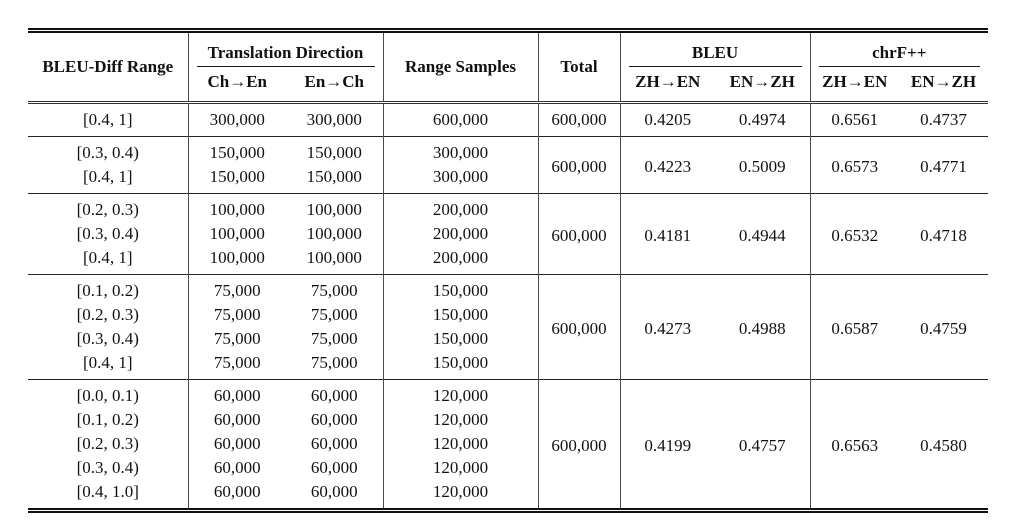  I want to click on table-row: [0.3, 0.4) 100,000 100,000 200,000, so click(508, 234).